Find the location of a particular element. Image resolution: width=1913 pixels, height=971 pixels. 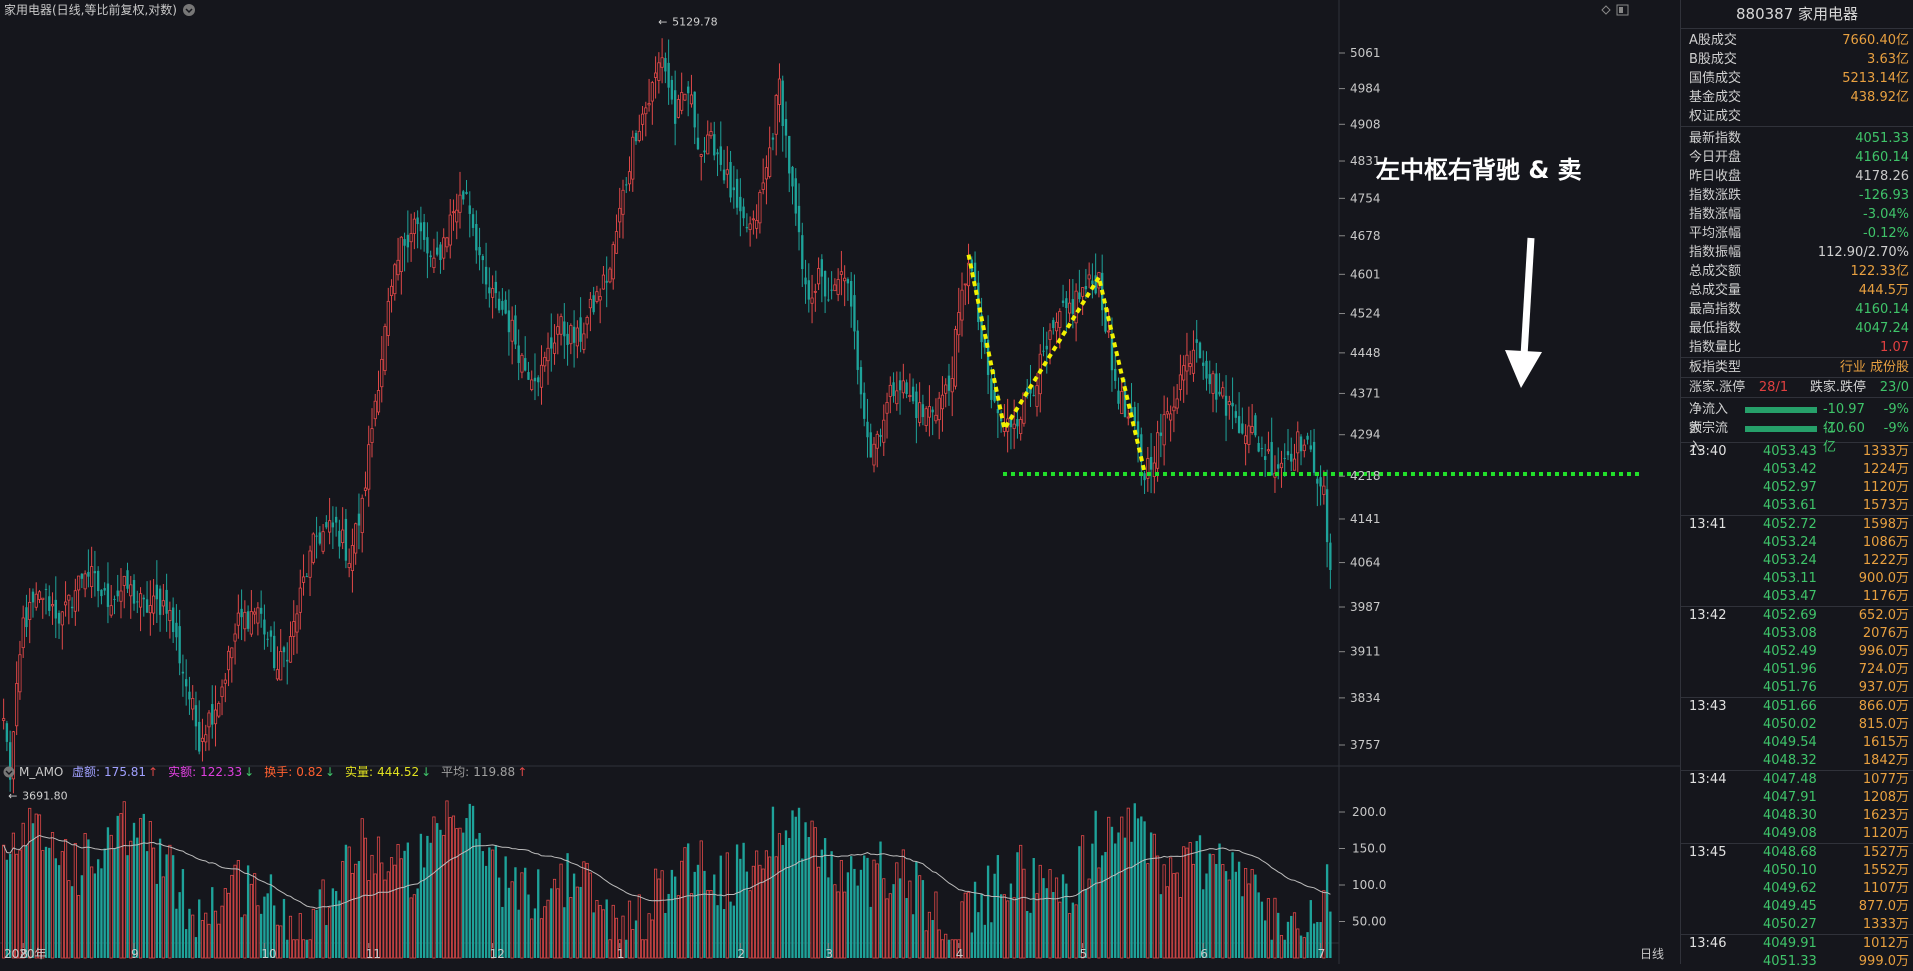

stat-row-label: 最高指数 is located at coordinates (1715, 309).